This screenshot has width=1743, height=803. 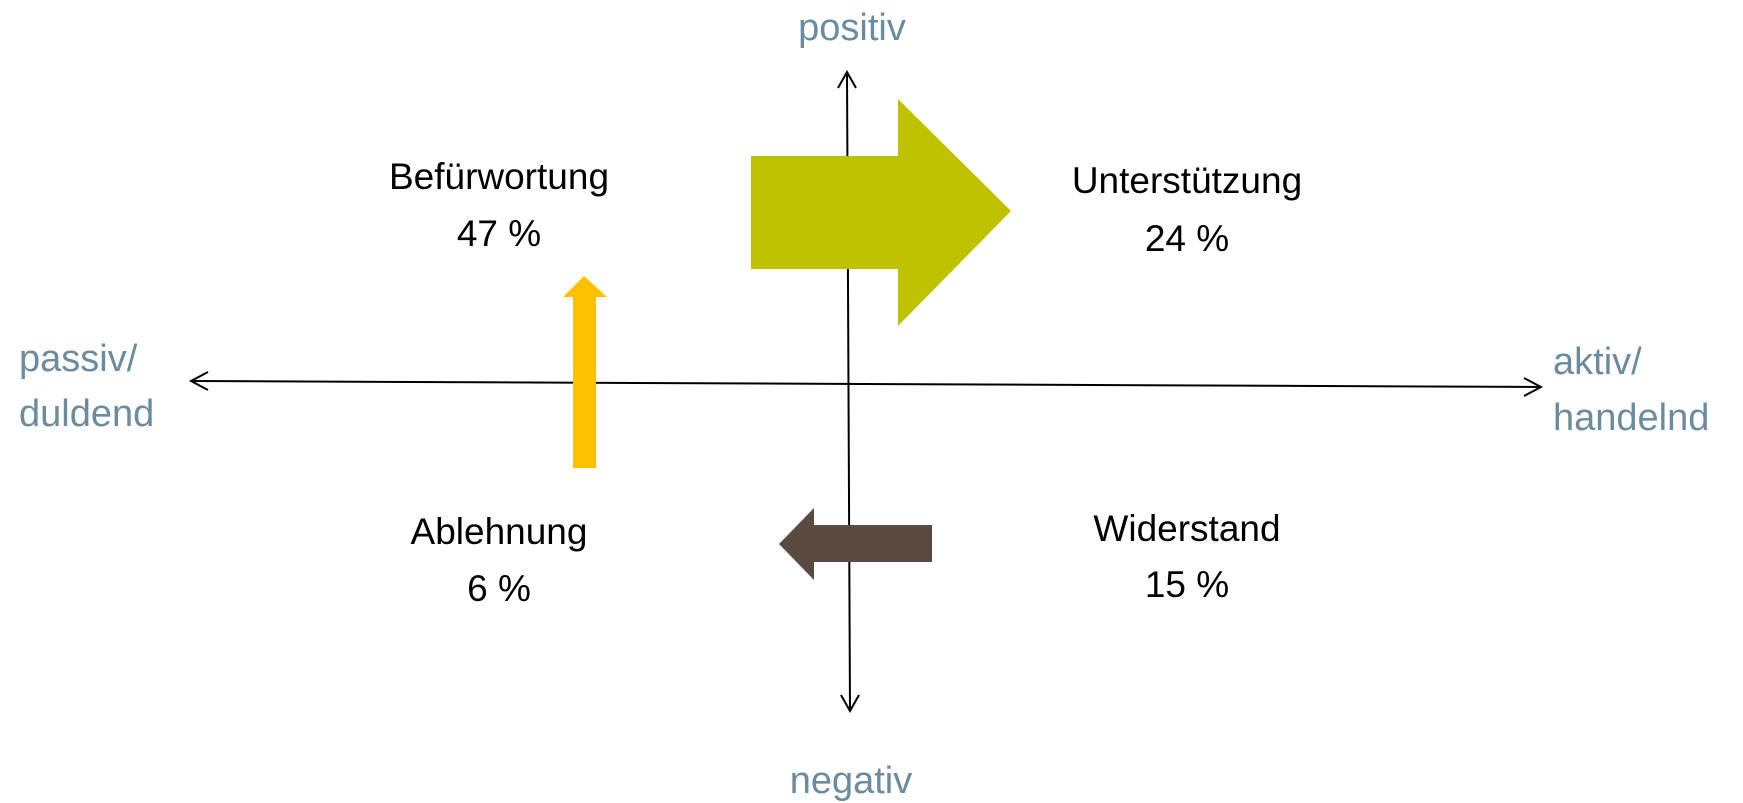 What do you see at coordinates (499, 233) in the screenshot?
I see `quadrant-value: 47 %` at bounding box center [499, 233].